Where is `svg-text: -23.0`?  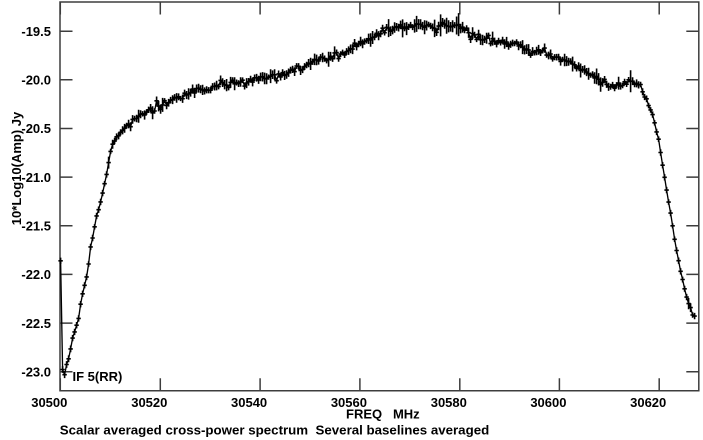 svg-text: -23.0 is located at coordinates (36, 371).